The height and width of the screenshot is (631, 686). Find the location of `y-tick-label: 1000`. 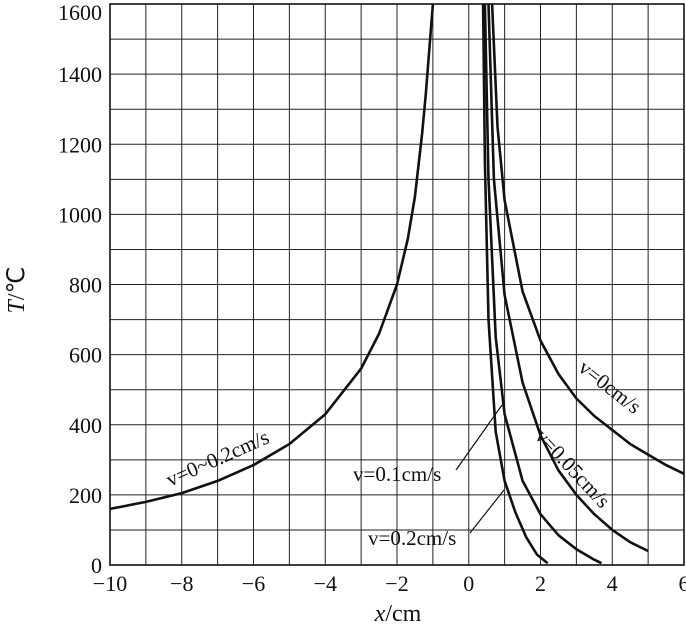

y-tick-label: 1000 is located at coordinates (80, 214).